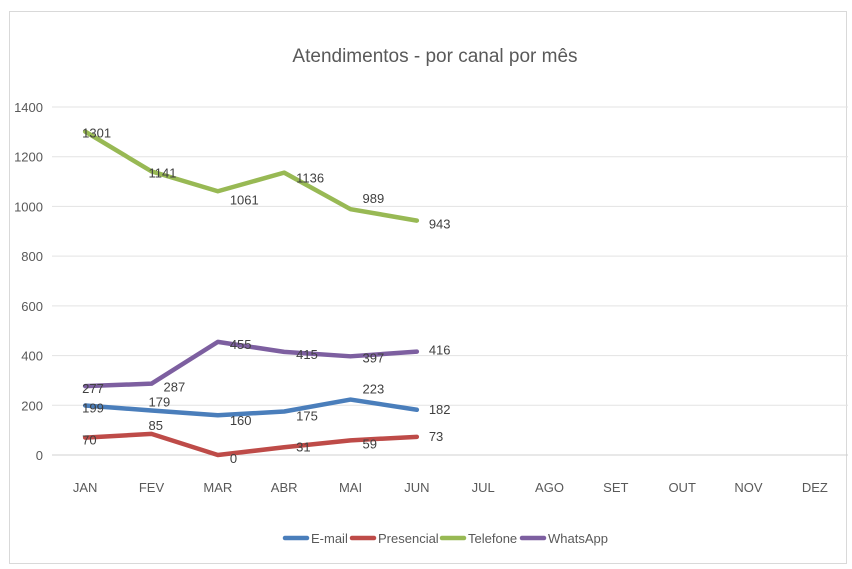 This screenshot has width=852, height=569. I want to click on data-label: 175, so click(307, 416).